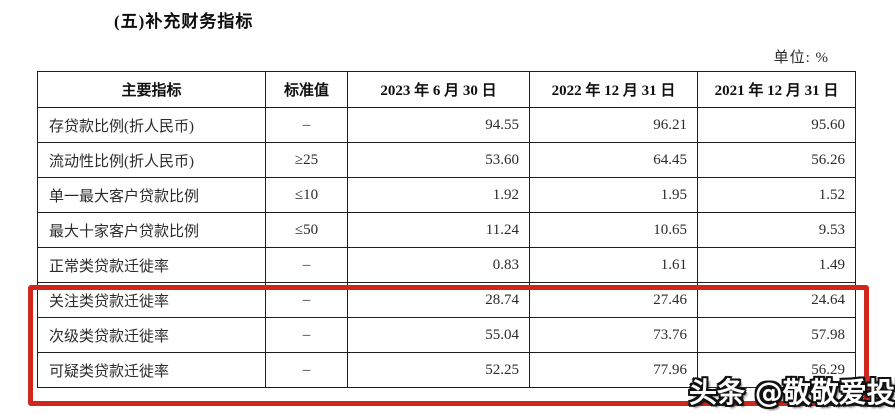  Describe the element at coordinates (776, 195) in the screenshot. I see `value-cell: 1.52` at that location.